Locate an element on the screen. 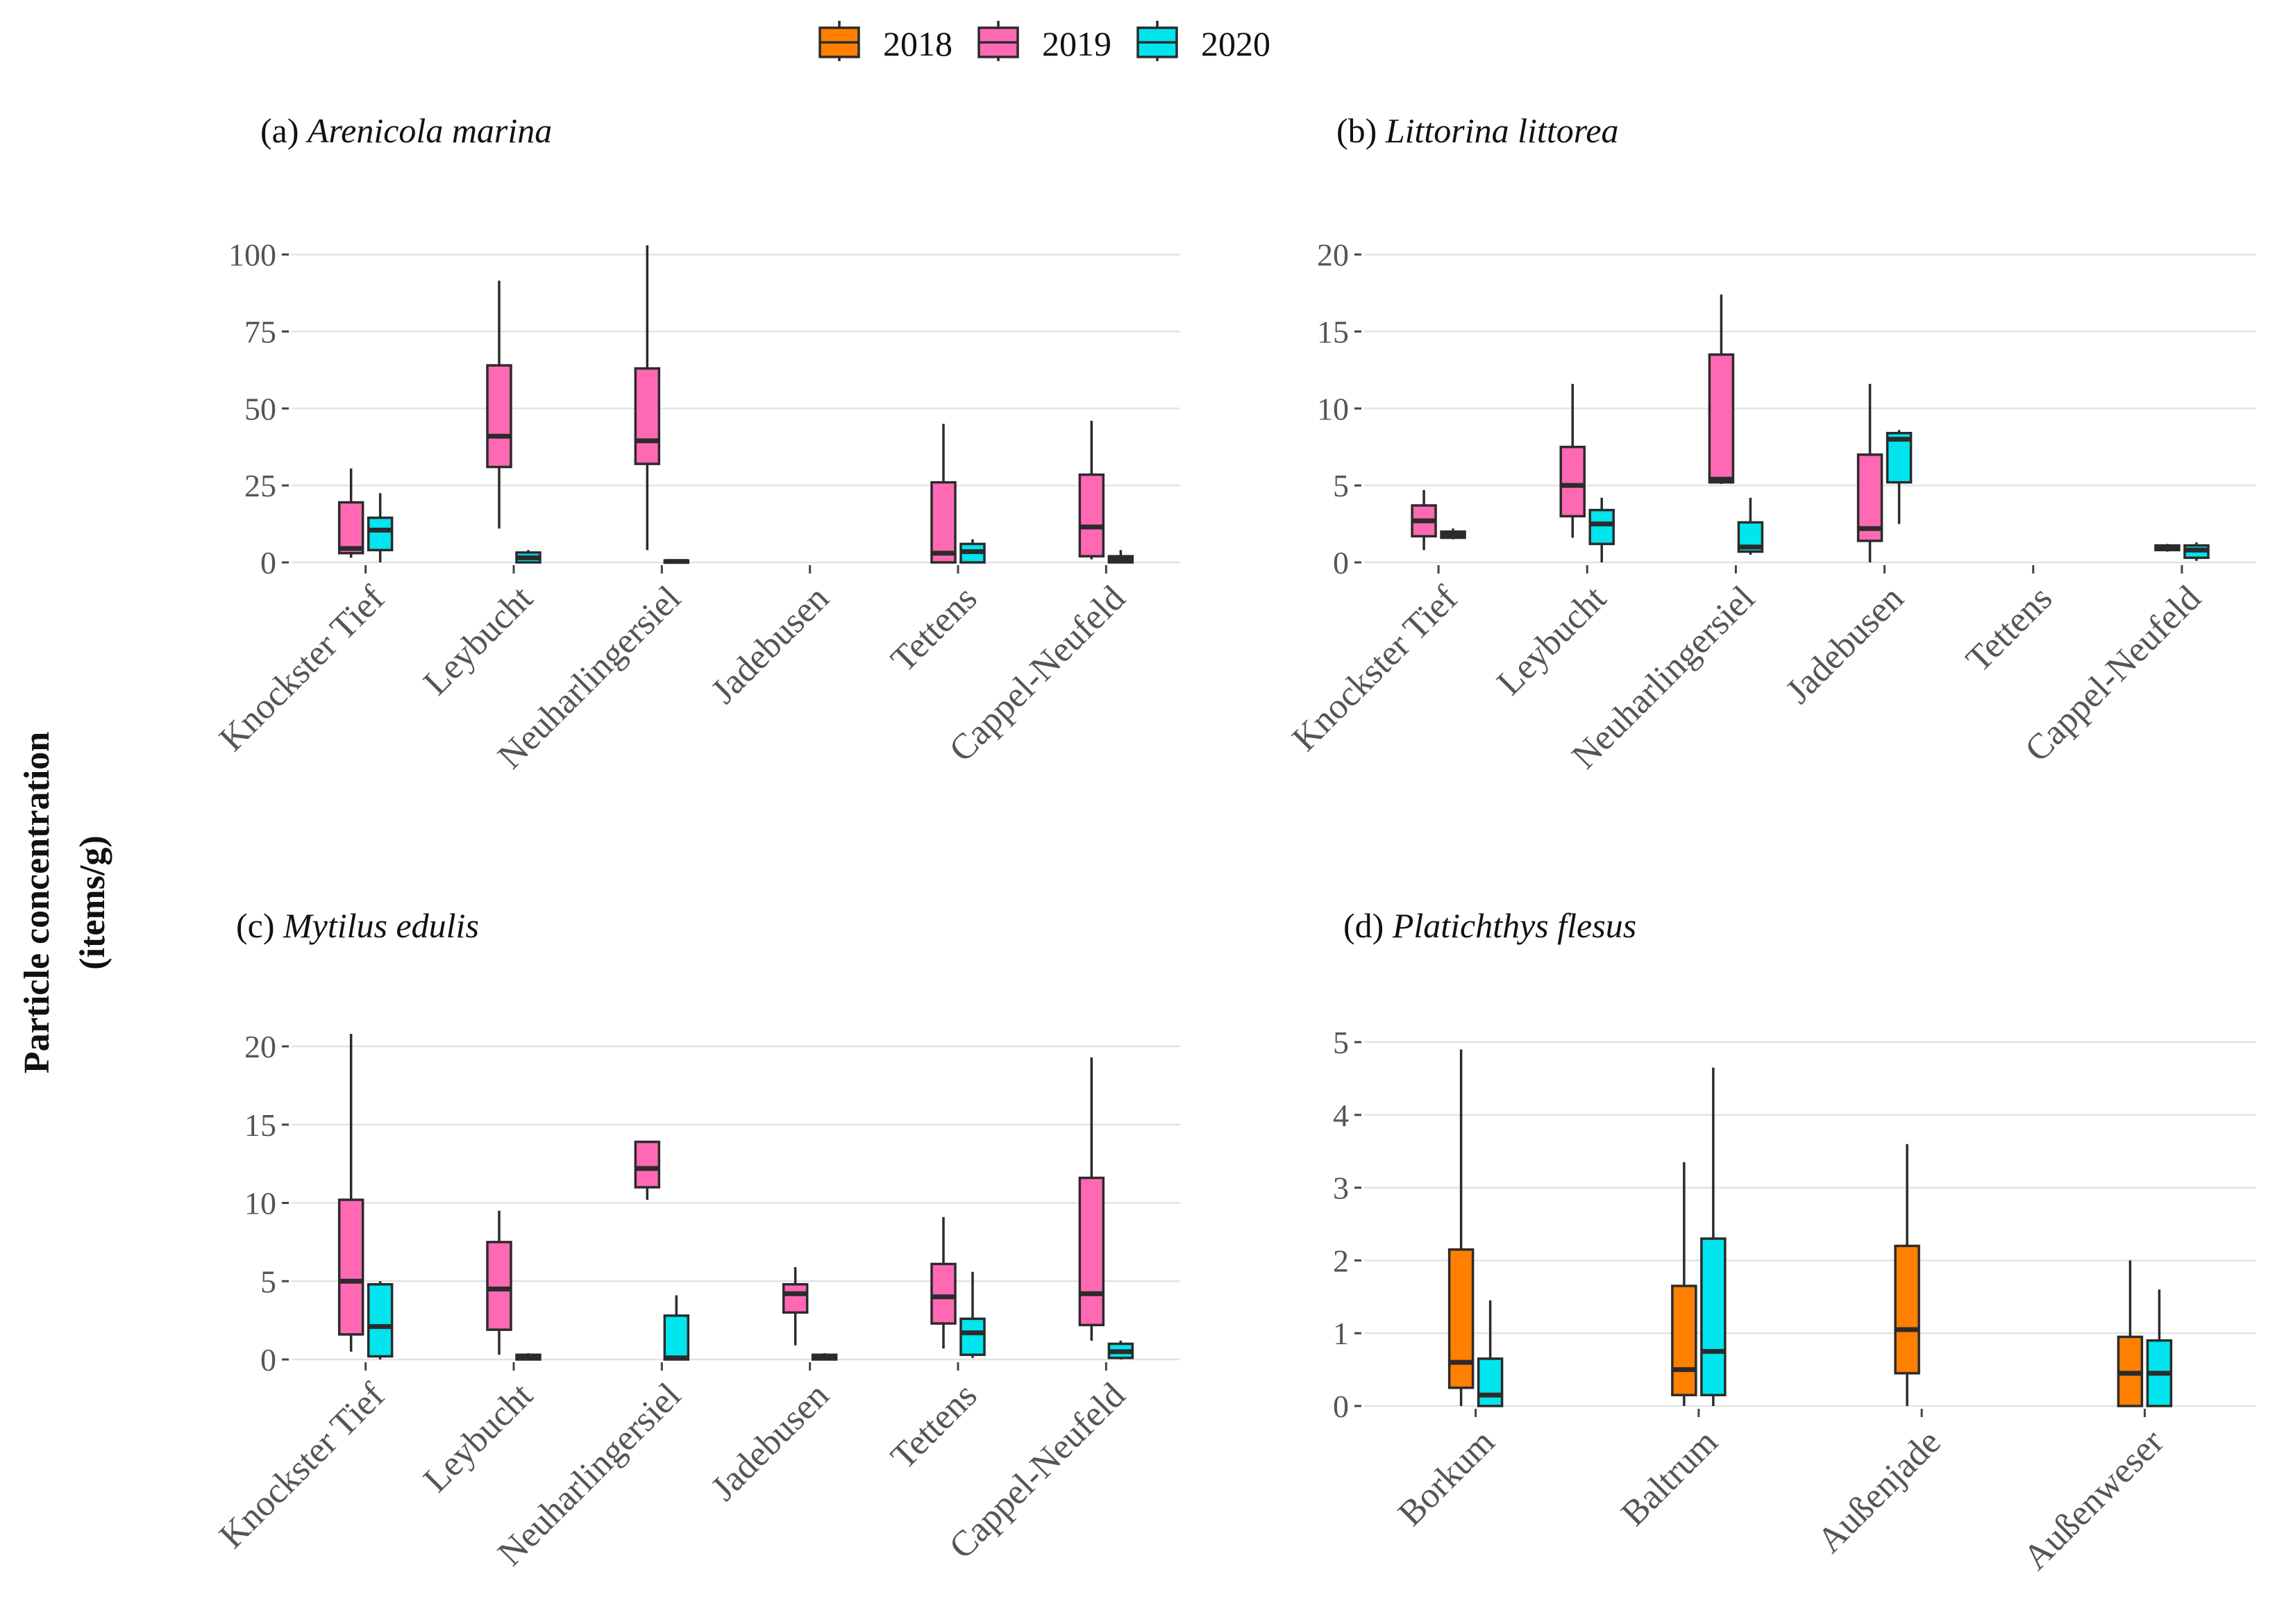 This screenshot has width=2284, height=1624. box-außenweser-2020 is located at coordinates (2160, 1348).